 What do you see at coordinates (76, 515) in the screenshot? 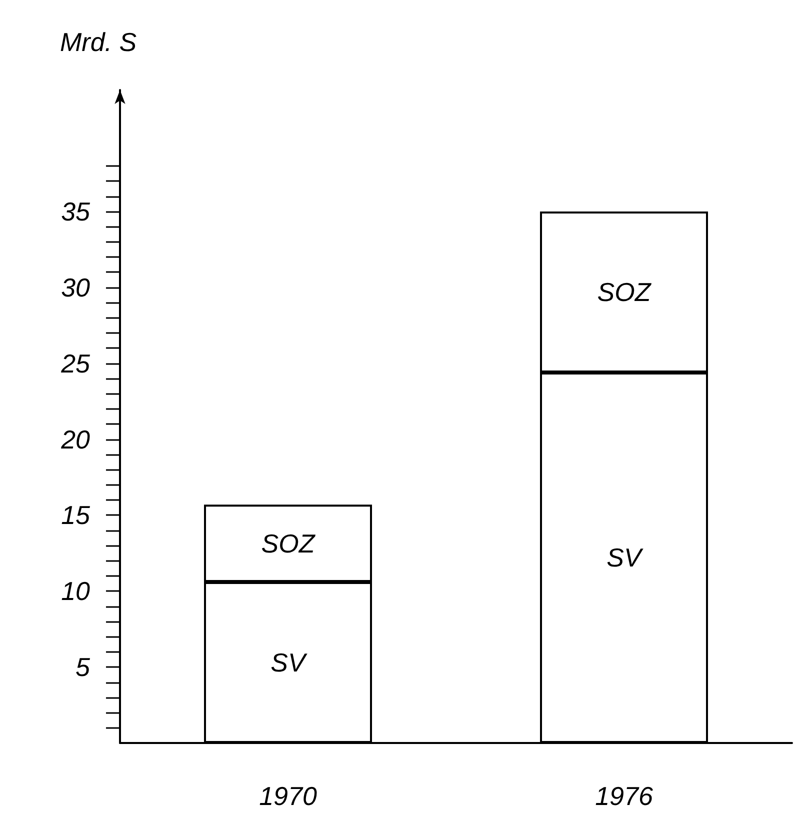
I see `y-tick-label: 15` at bounding box center [76, 515].